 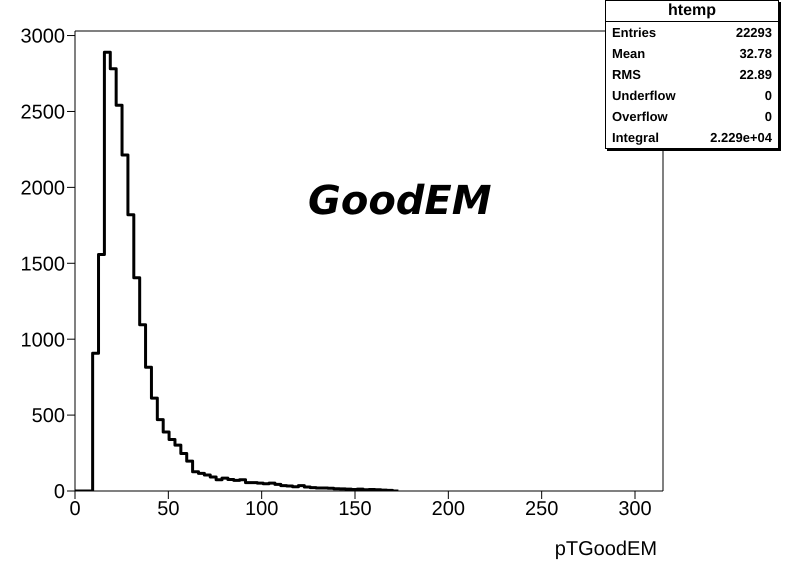 What do you see at coordinates (692, 74) in the screenshot?
I see `text: RMS 22.89` at bounding box center [692, 74].